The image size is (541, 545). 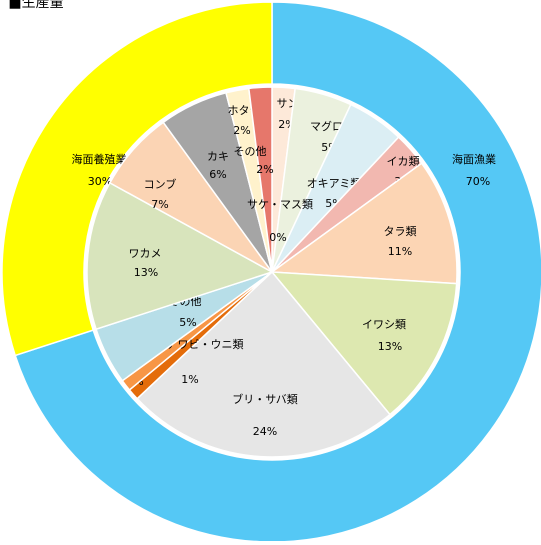 What do you see at coordinates (334, 183) in the screenshot?
I see `inner-slice-label: オキアミ類` at bounding box center [334, 183].